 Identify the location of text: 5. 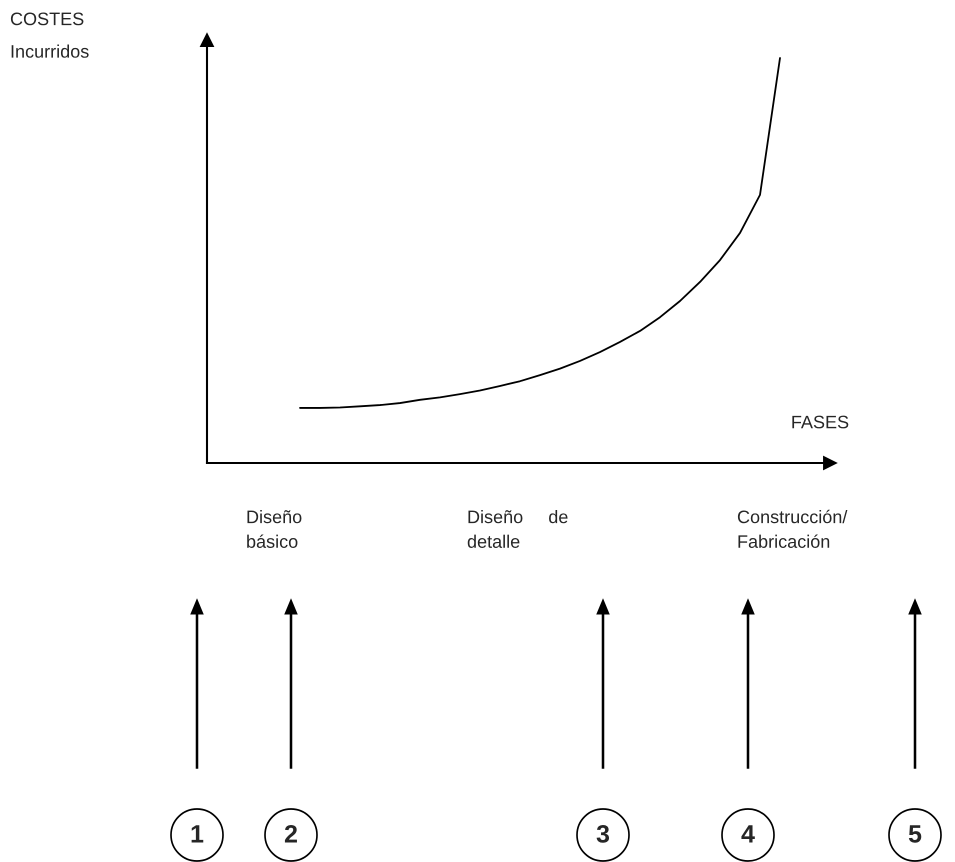
(915, 834).